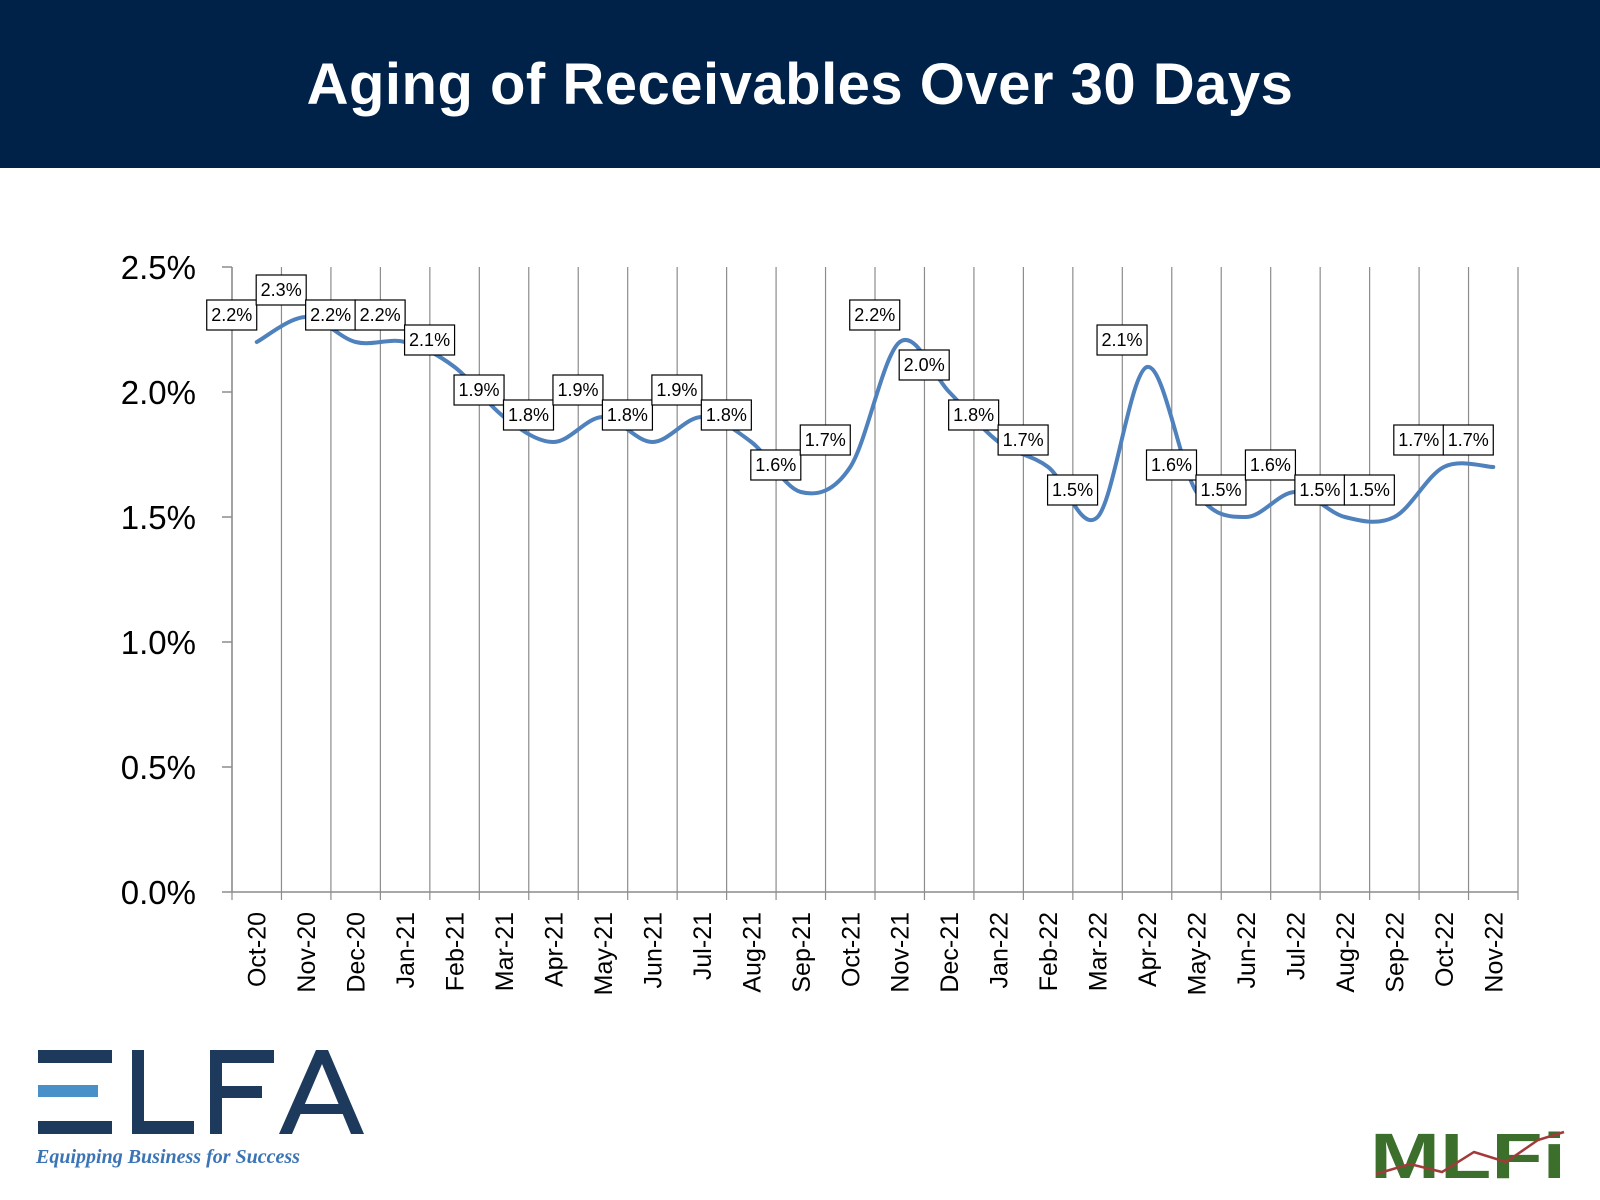 This screenshot has width=1600, height=1200. Describe the element at coordinates (1494, 952) in the screenshot. I see `x-tick-label: Nov-22` at that location.